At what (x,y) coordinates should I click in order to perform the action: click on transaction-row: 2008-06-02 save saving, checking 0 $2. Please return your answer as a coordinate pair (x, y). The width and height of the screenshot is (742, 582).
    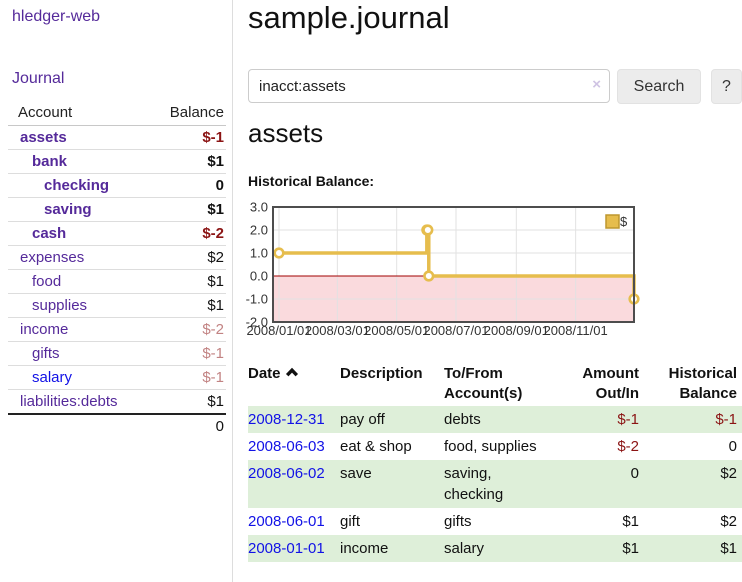
    Looking at the image, I should click on (495, 484).